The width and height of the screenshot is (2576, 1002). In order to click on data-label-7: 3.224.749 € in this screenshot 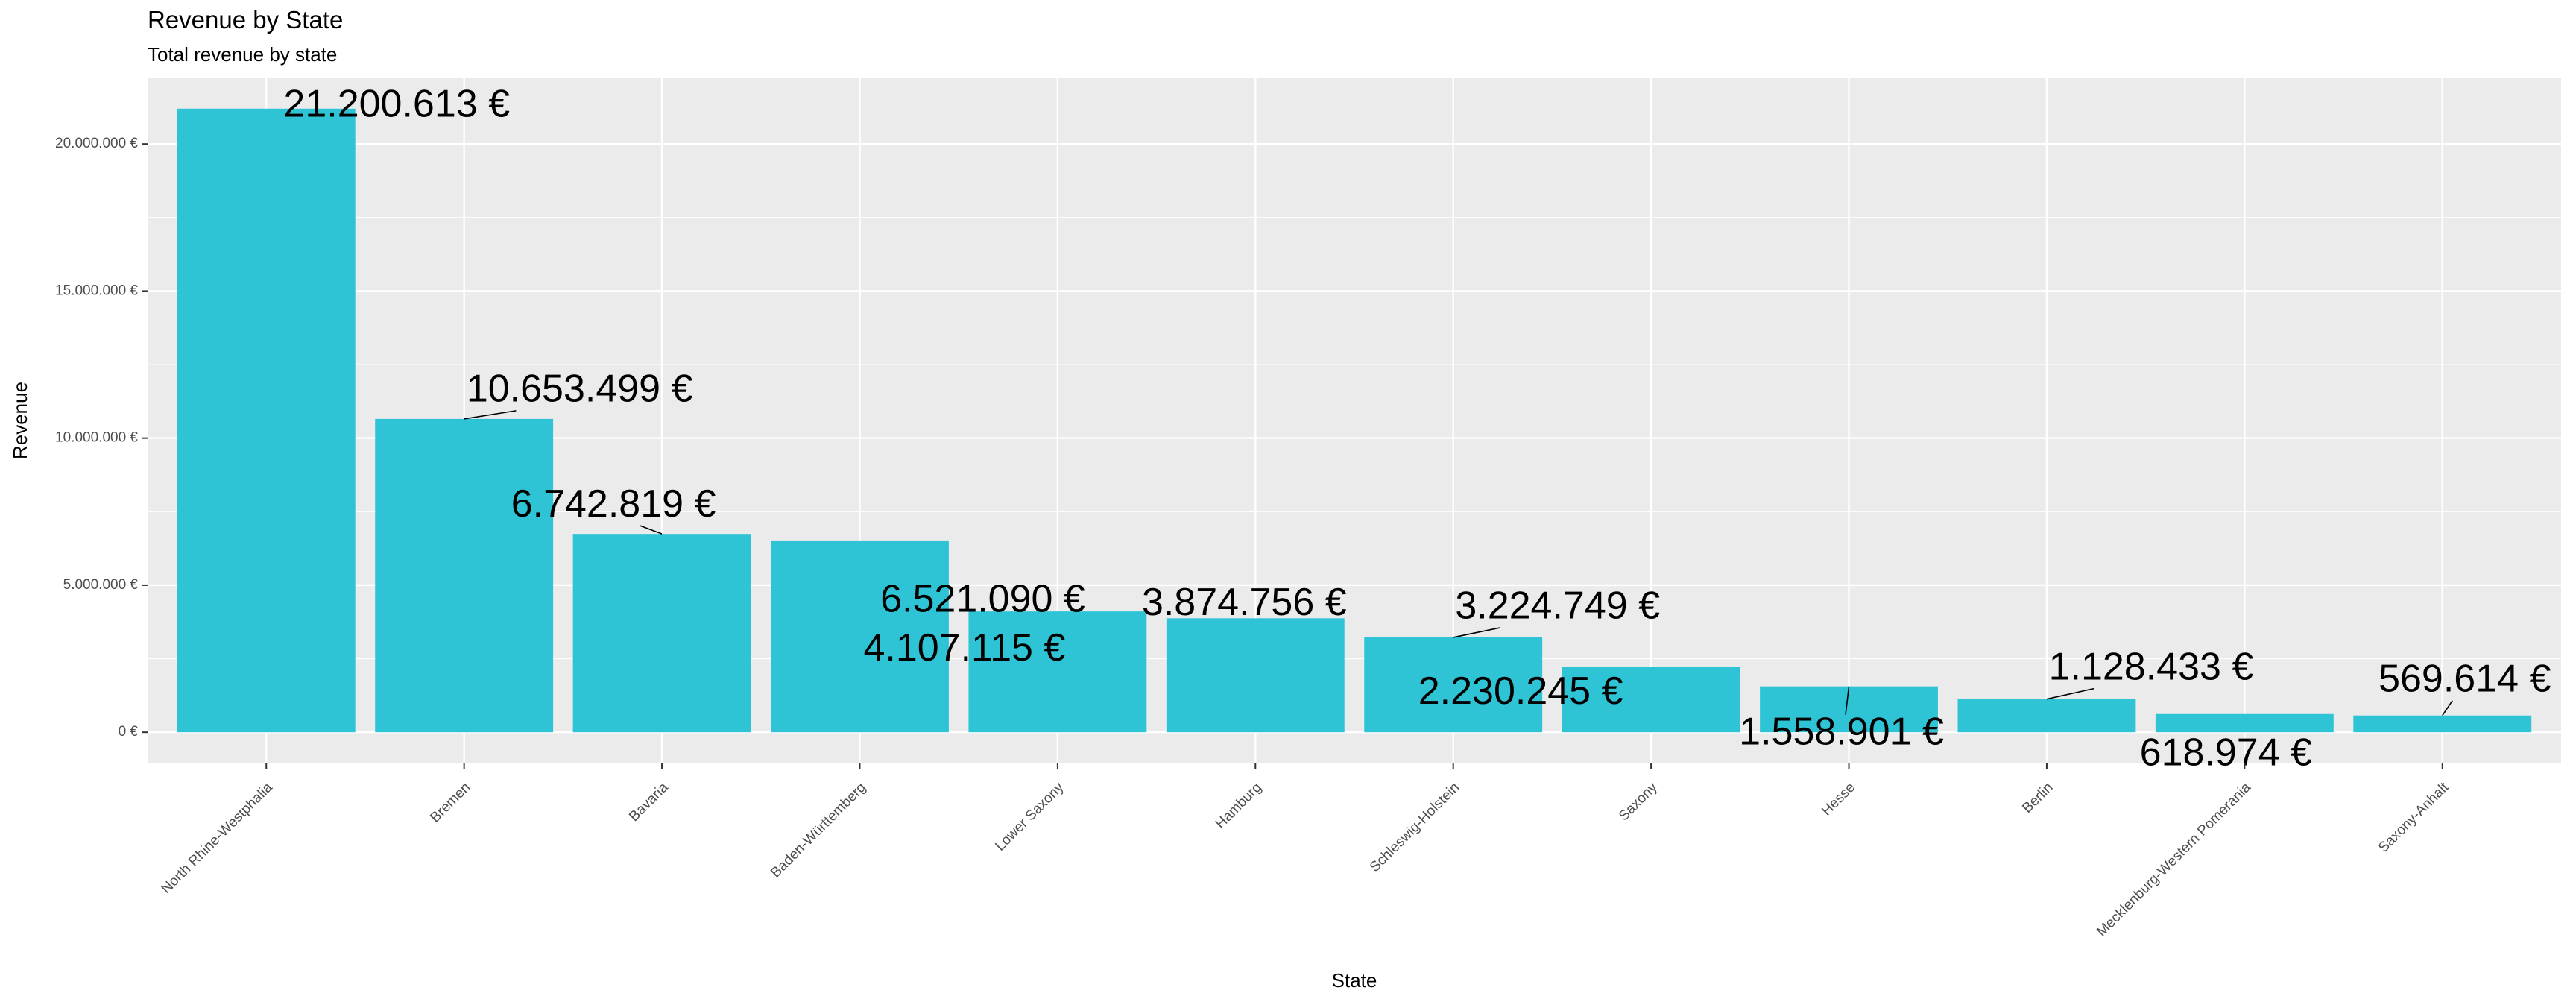, I will do `click(1557, 606)`.